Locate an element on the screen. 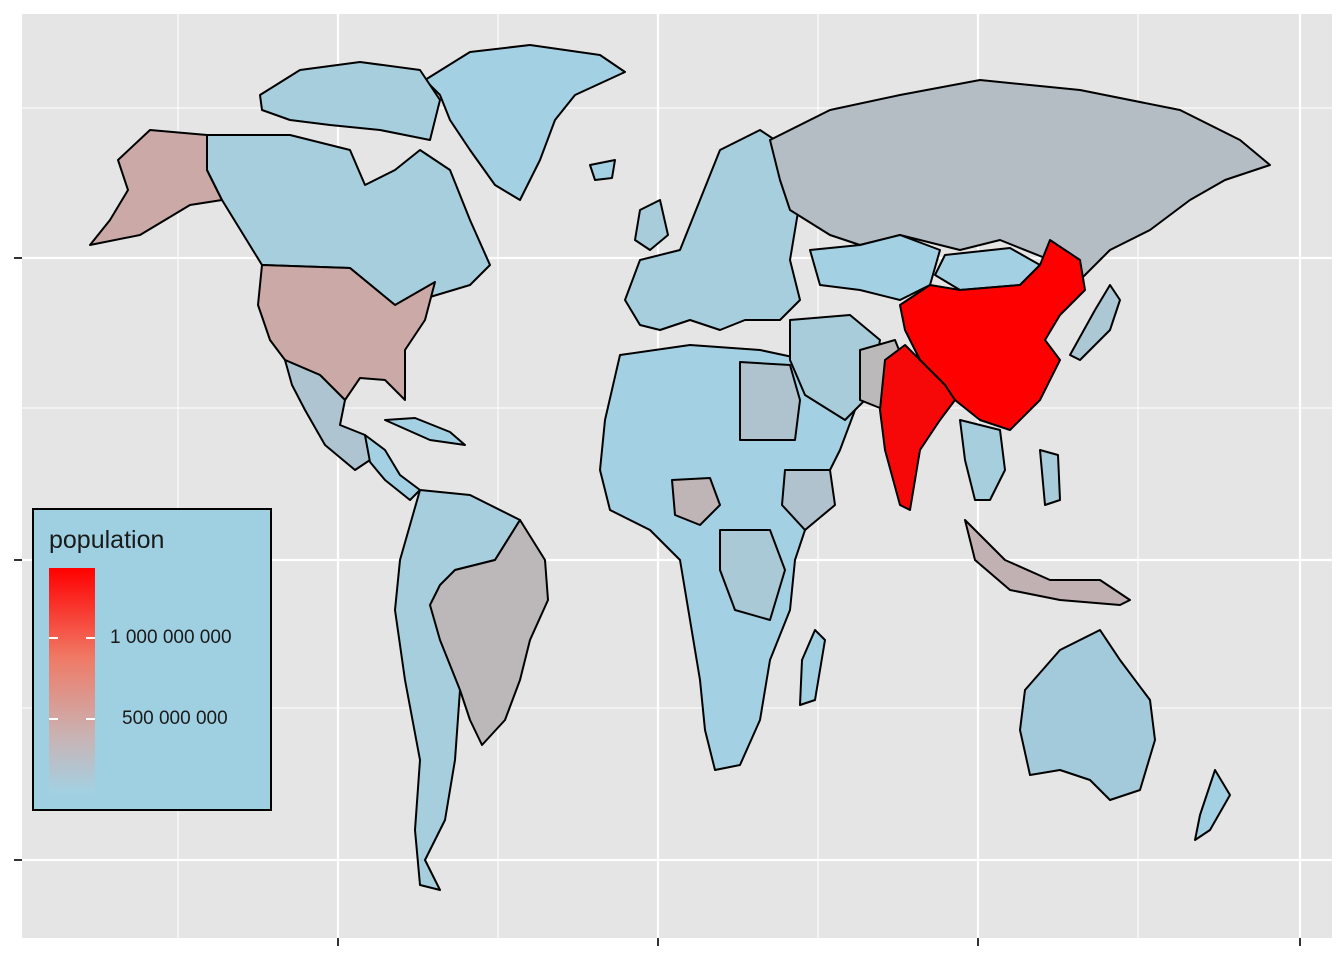  country-russia is located at coordinates (1020, 180).